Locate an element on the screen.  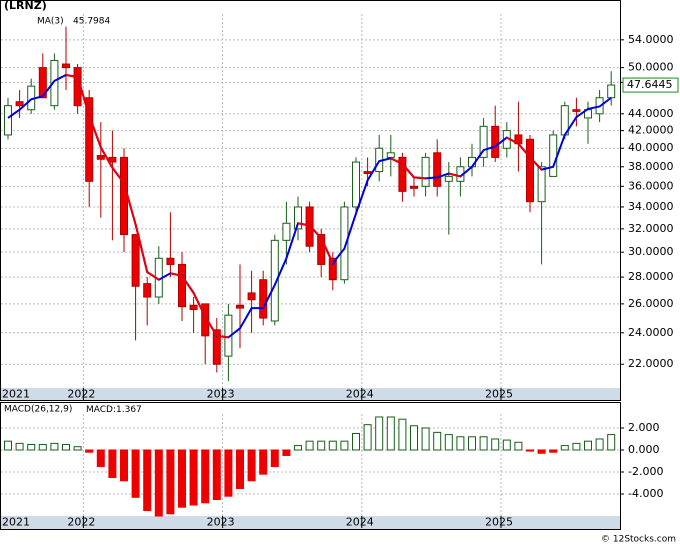
x-tick-label: 2021 is located at coordinates (16, 394).